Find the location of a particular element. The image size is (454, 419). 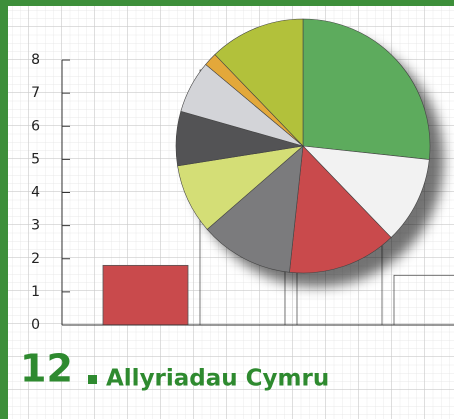

heading-dot is located at coordinates (92, 379).